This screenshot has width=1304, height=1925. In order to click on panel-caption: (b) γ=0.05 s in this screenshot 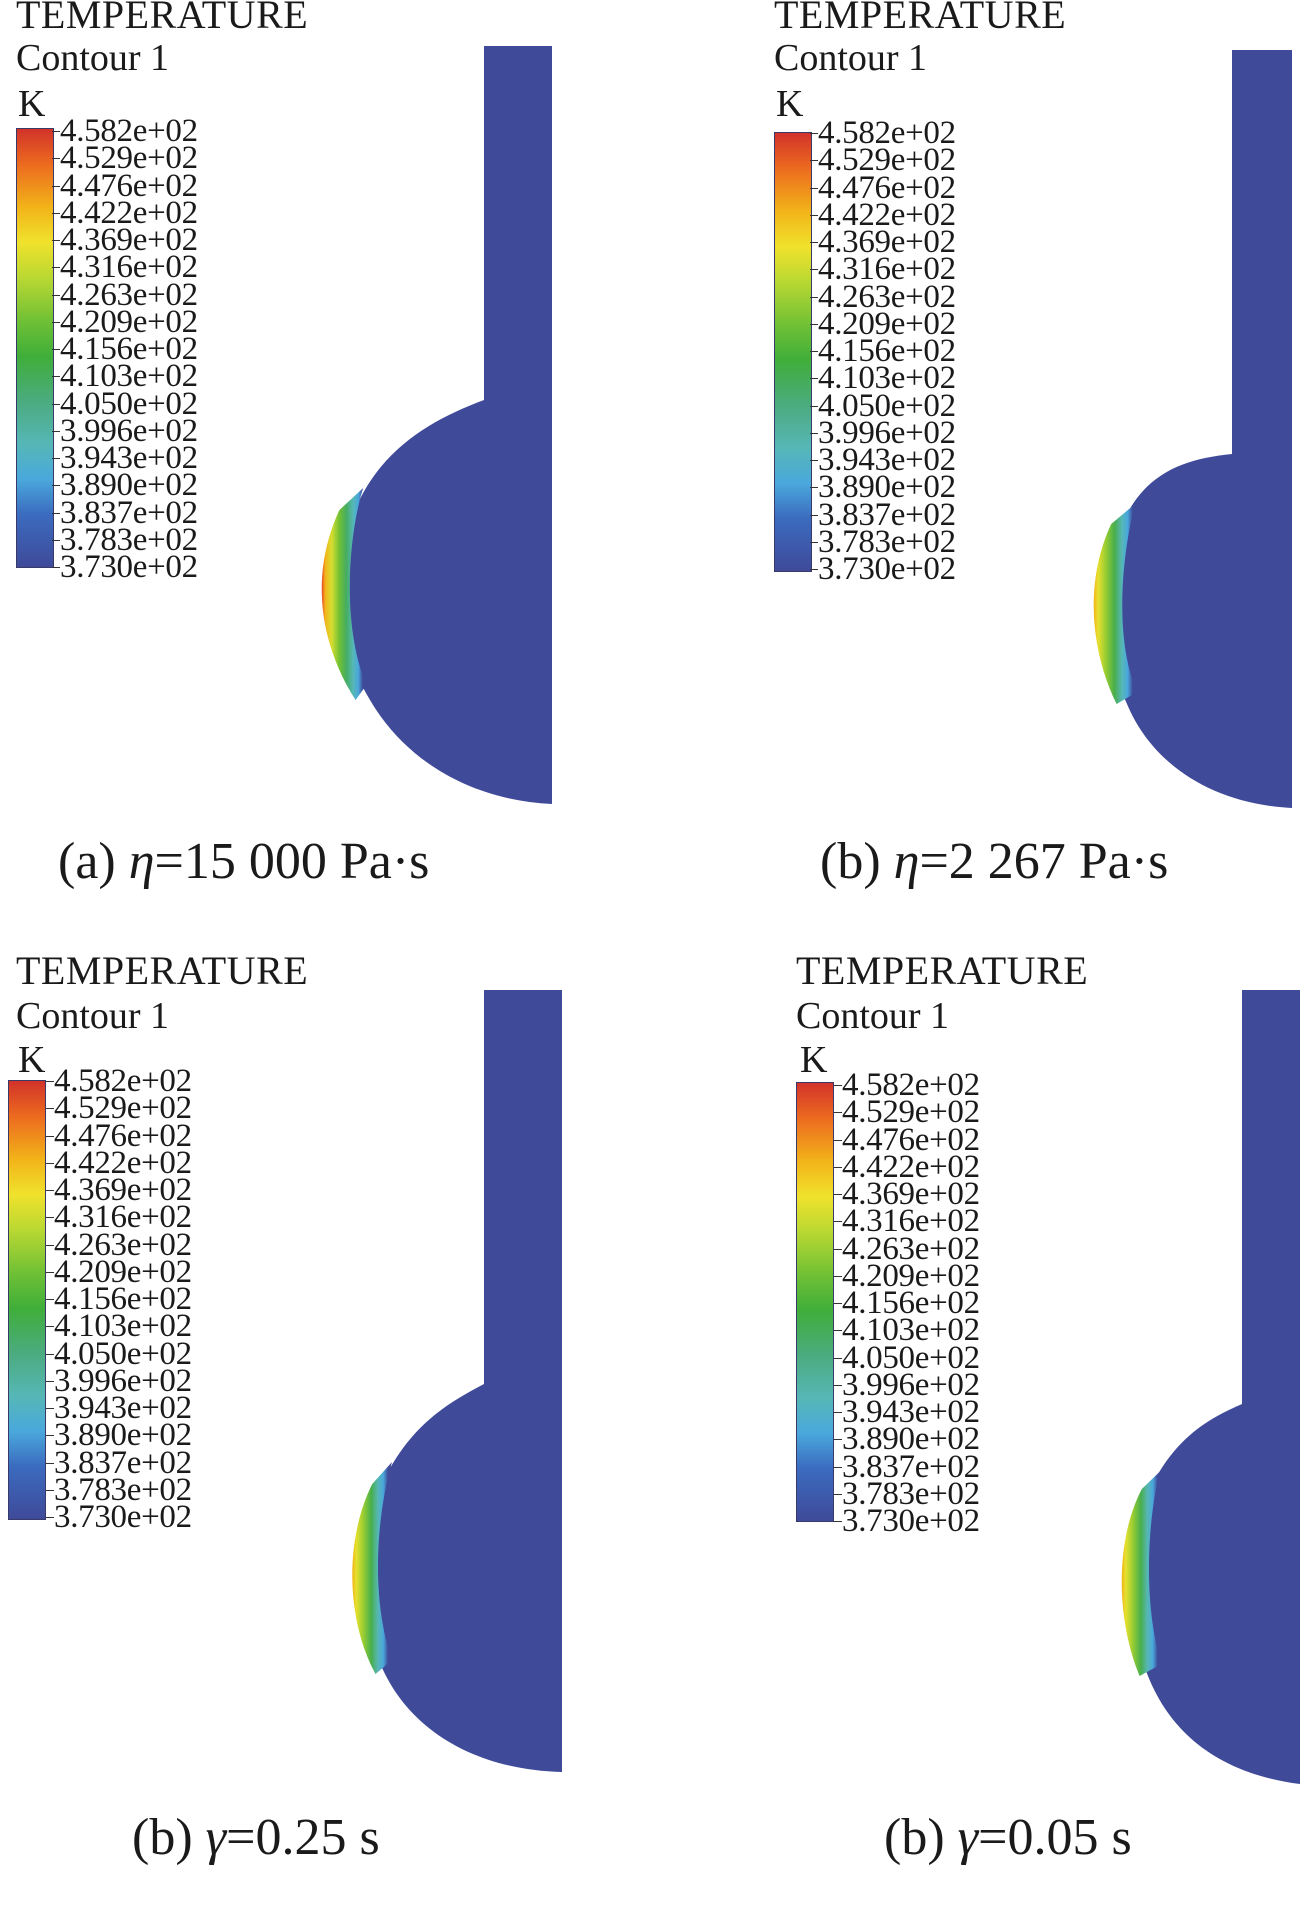, I will do `click(1008, 1838)`.